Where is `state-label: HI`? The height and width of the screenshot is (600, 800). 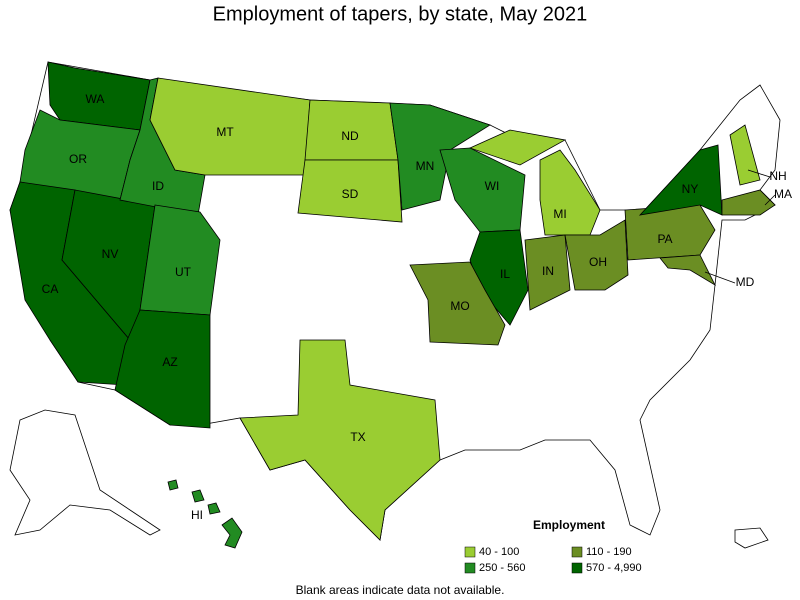 state-label: HI is located at coordinates (197, 515).